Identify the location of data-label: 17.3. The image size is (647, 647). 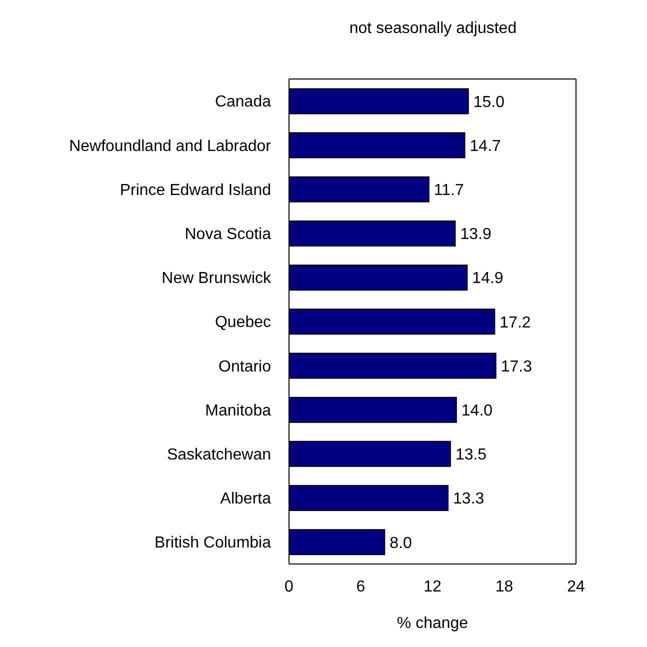
(516, 367).